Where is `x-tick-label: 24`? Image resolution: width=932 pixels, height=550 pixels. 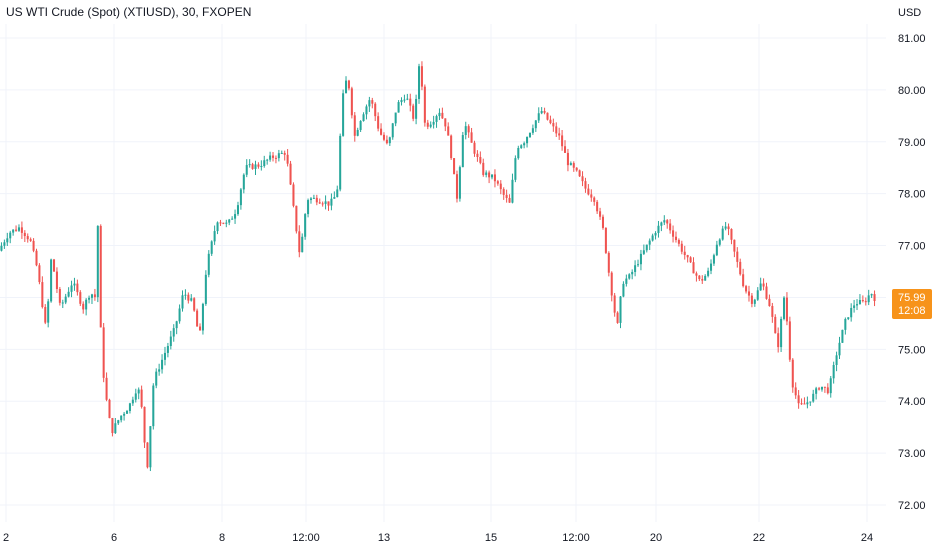
x-tick-label: 24 is located at coordinates (867, 538).